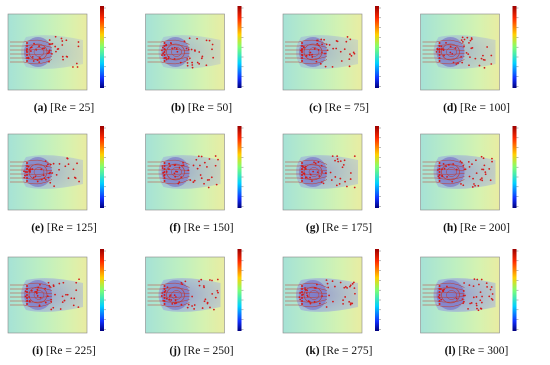  Describe the element at coordinates (331, 303) in the screenshot. I see `panel: (k) [Re = 275]` at that location.